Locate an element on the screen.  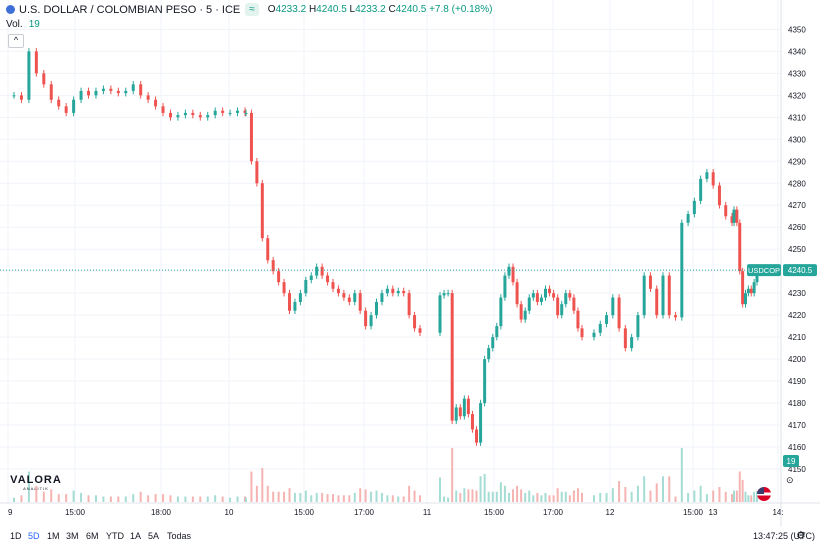
x-tick-label: 17:00 is located at coordinates (553, 512).